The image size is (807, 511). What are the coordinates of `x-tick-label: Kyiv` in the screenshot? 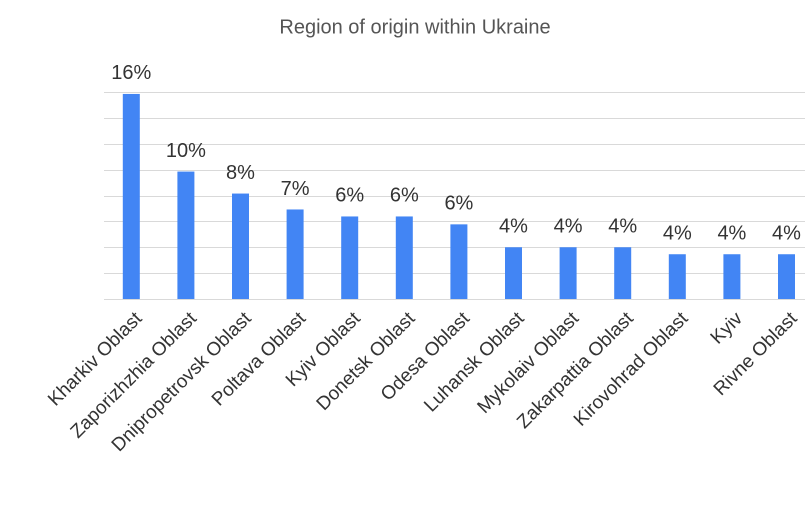 It's located at (727, 328).